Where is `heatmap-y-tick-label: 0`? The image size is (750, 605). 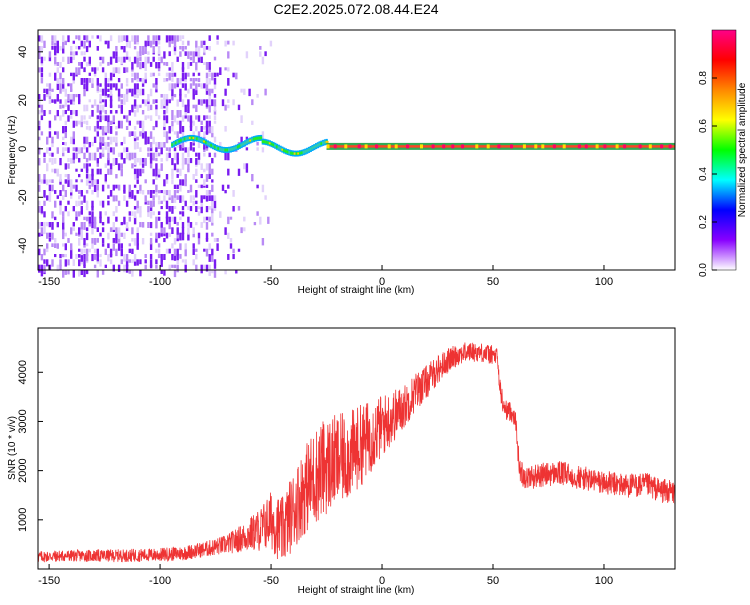 heatmap-y-tick-label: 0 is located at coordinates (23, 149).